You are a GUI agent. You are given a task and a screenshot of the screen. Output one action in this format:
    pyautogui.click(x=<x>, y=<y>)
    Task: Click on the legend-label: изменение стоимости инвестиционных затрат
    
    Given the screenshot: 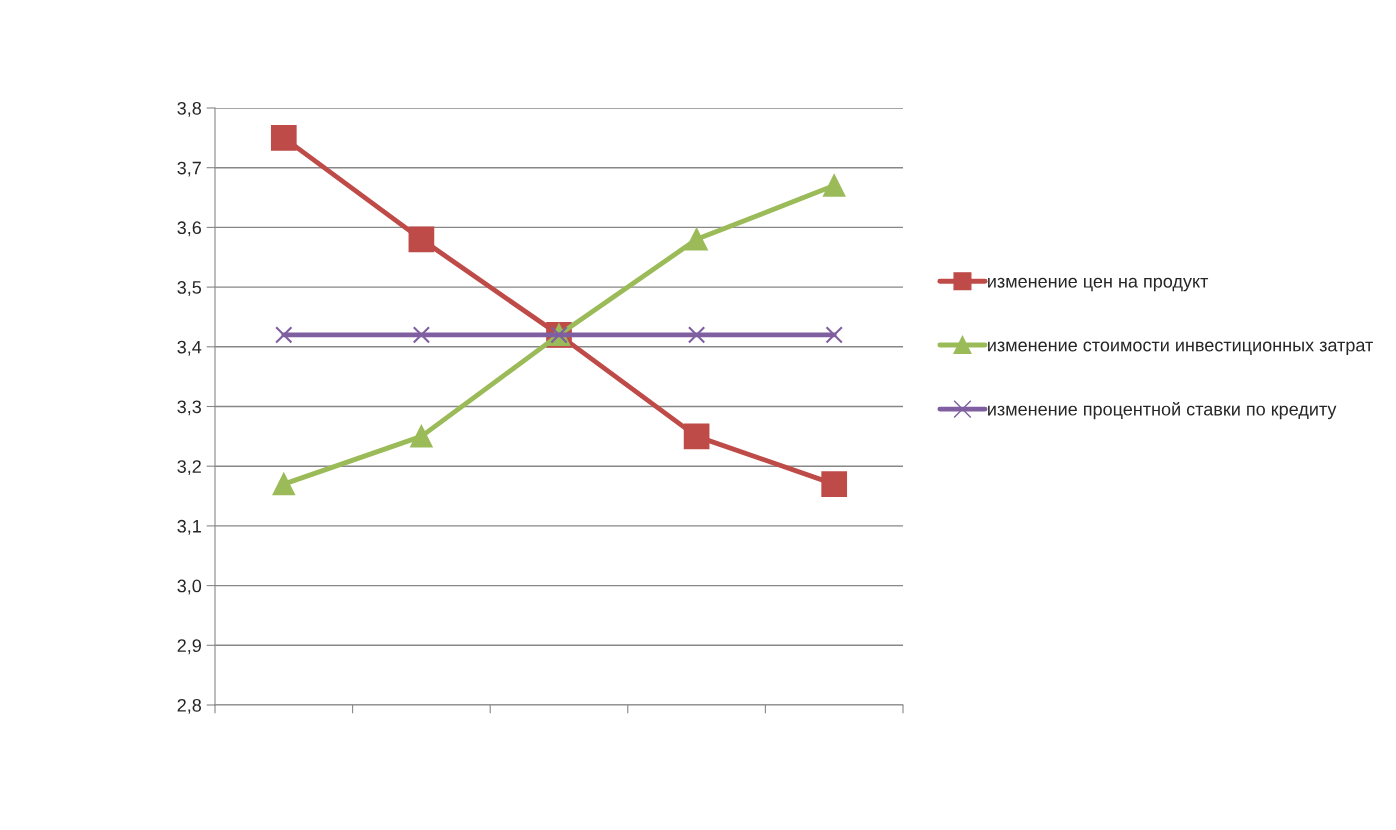 What is the action you would take?
    pyautogui.click(x=1180, y=348)
    